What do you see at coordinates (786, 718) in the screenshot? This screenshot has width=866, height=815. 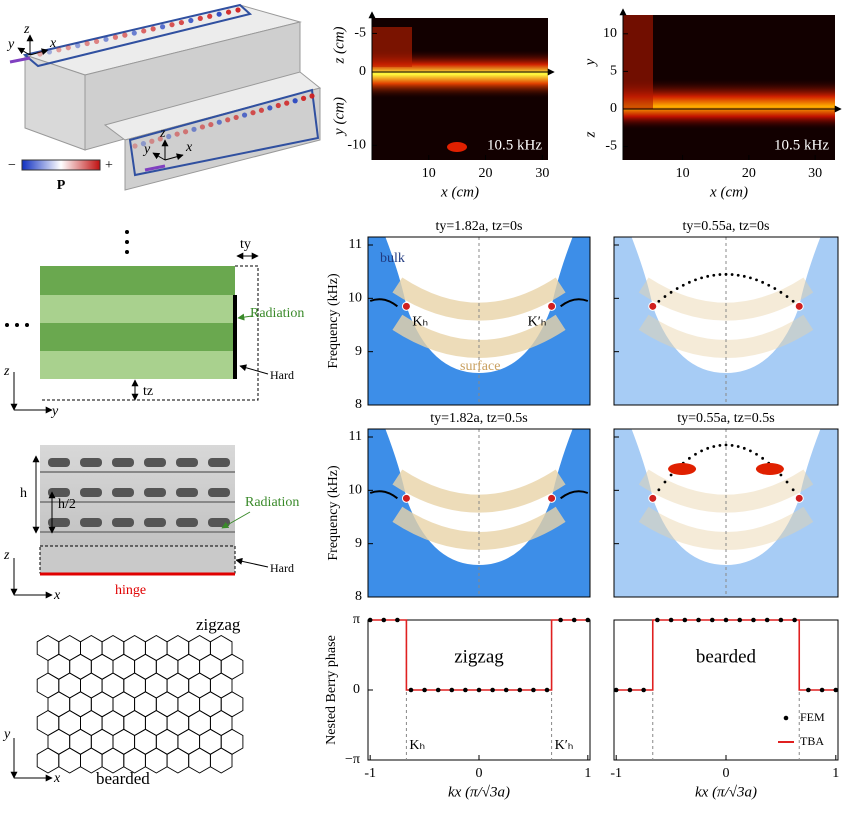 I see `legend-marker` at bounding box center [786, 718].